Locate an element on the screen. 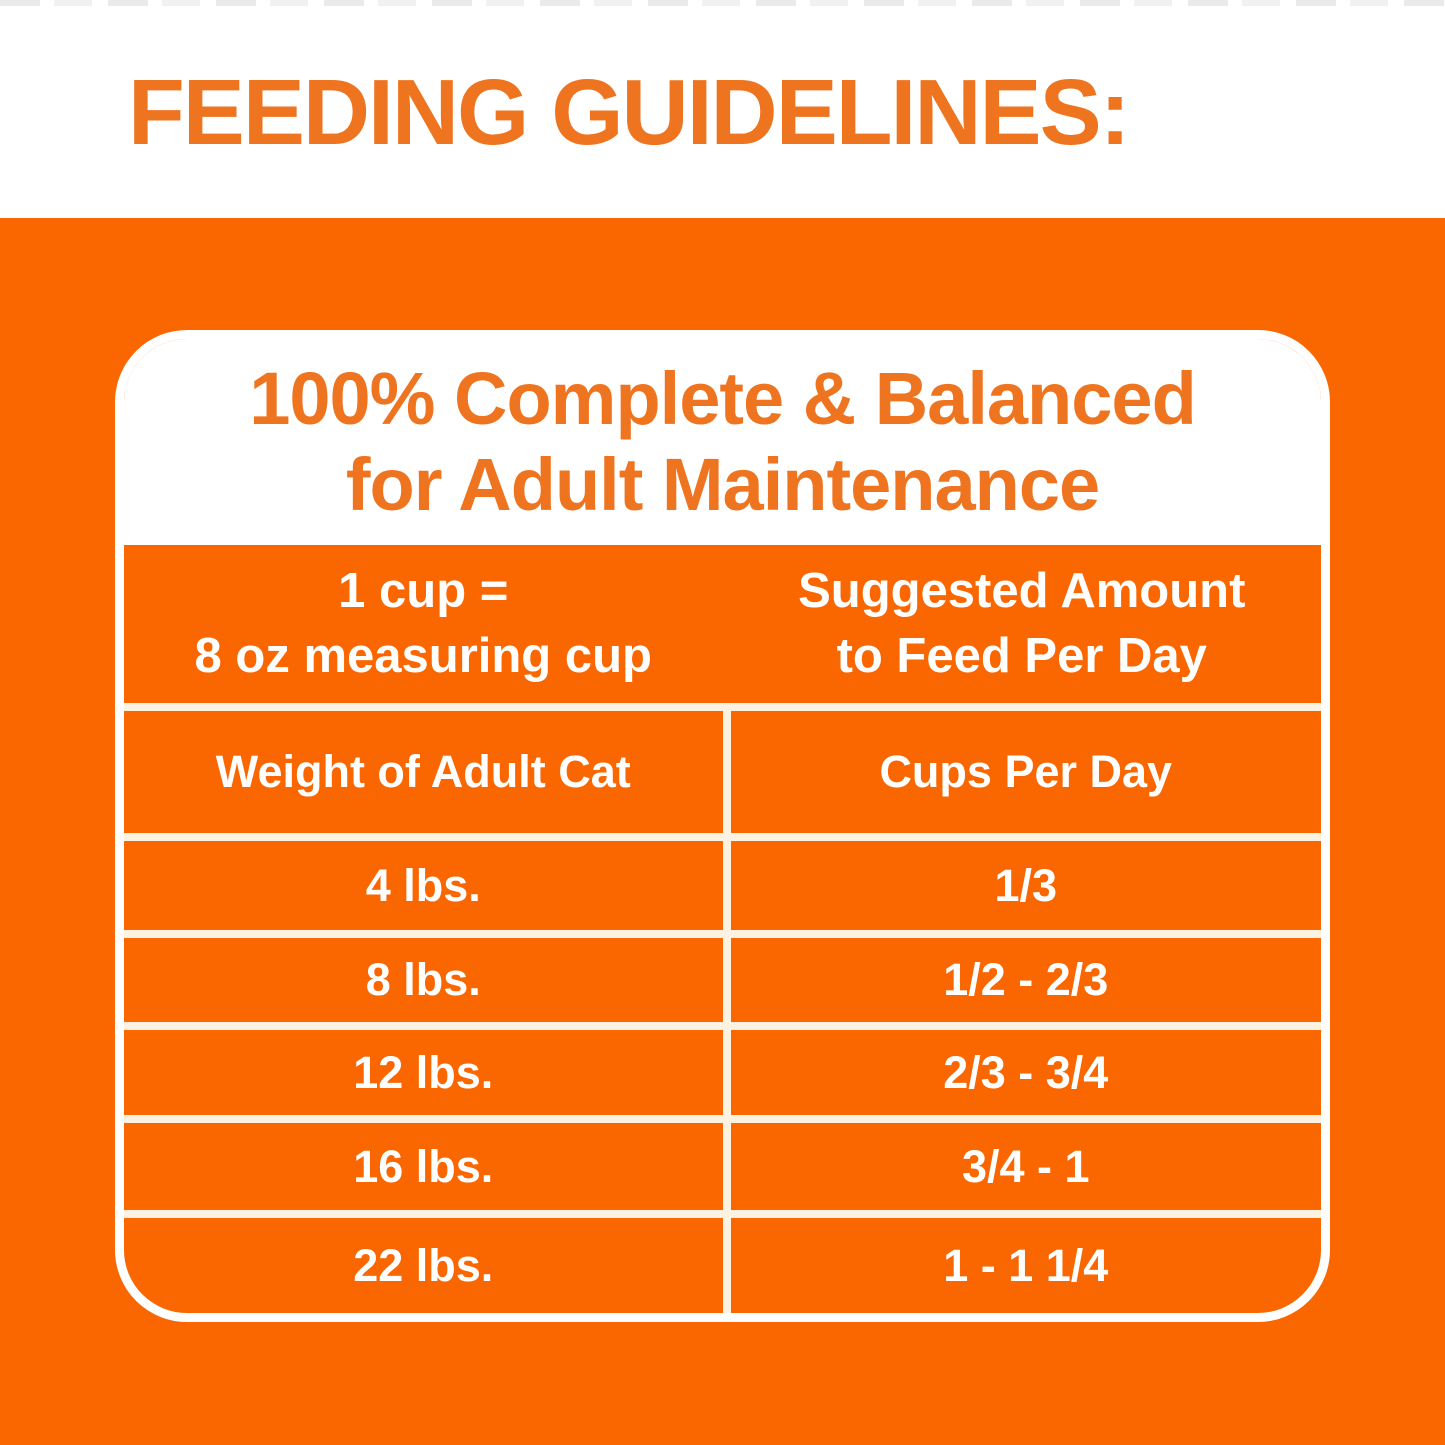 This screenshot has height=1445, width=1445. table-row-cups: 2/3 - 3/4 is located at coordinates (1021, 1068).